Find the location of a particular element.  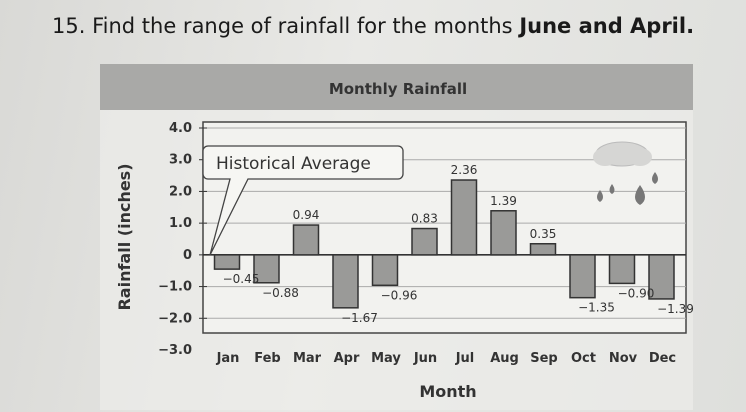

x-tick-label: Jun is located at coordinates (425, 358).